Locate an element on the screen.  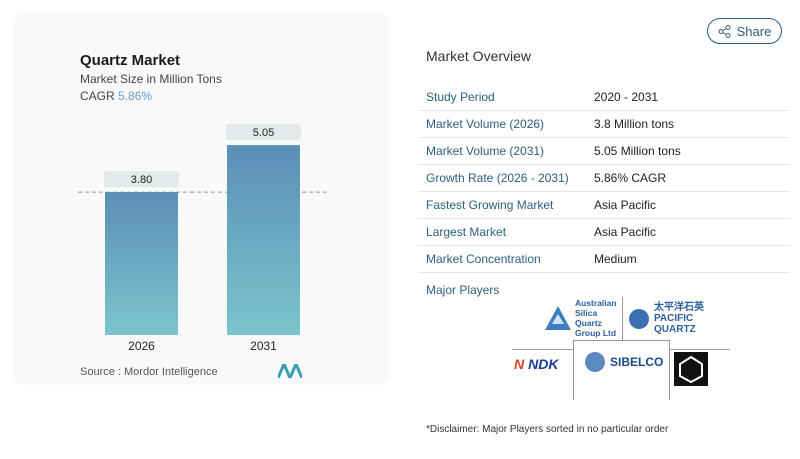
player-name-asq: Australian Silica Quartz Group Ltd is located at coordinates (596, 318).